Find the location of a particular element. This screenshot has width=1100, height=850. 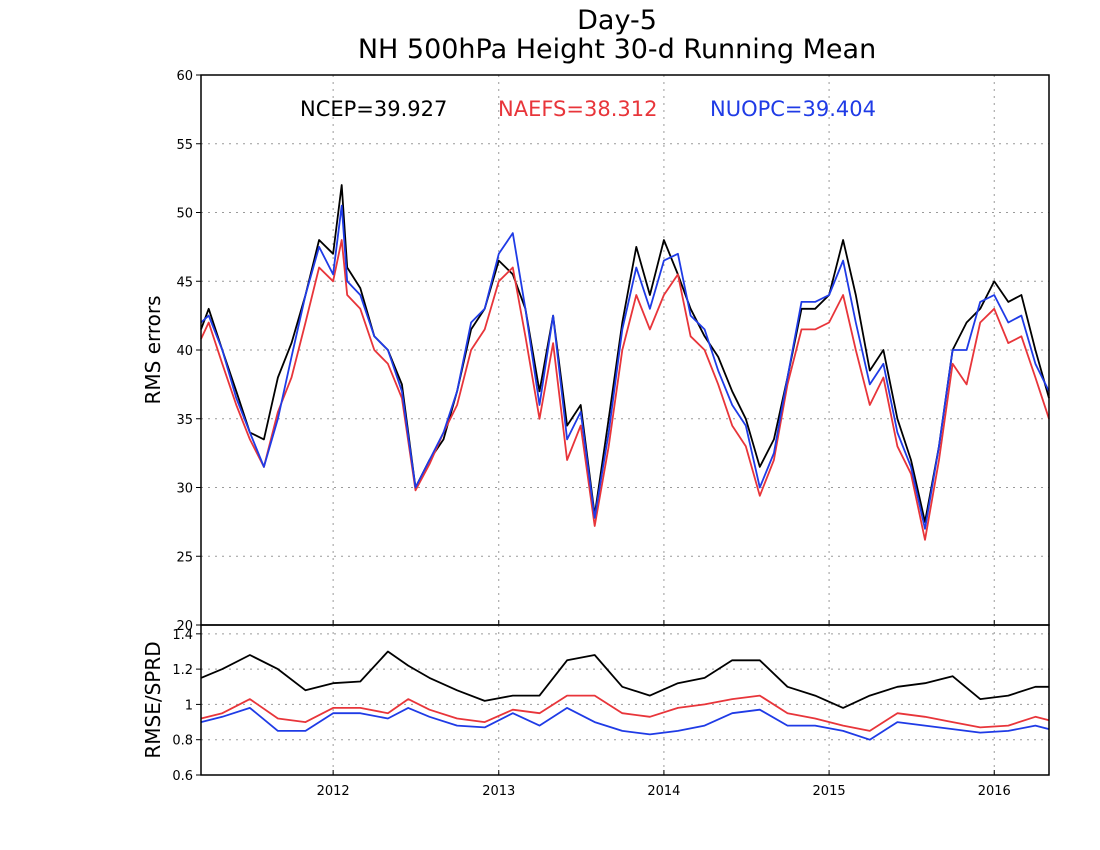

top-ytick-label: 30 is located at coordinates (184, 489).